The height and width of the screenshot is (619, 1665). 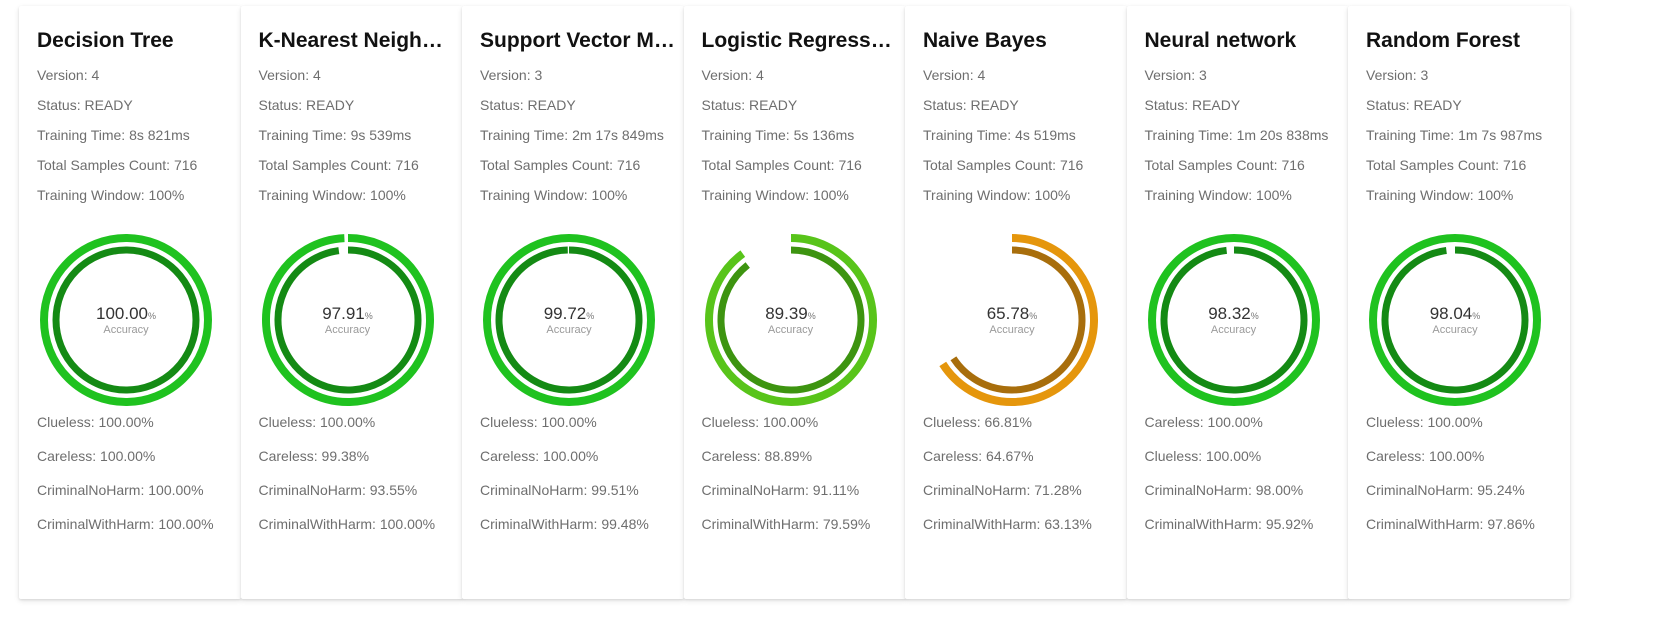 What do you see at coordinates (1008, 313) in the screenshot?
I see `accuracy-number: 65.78` at bounding box center [1008, 313].